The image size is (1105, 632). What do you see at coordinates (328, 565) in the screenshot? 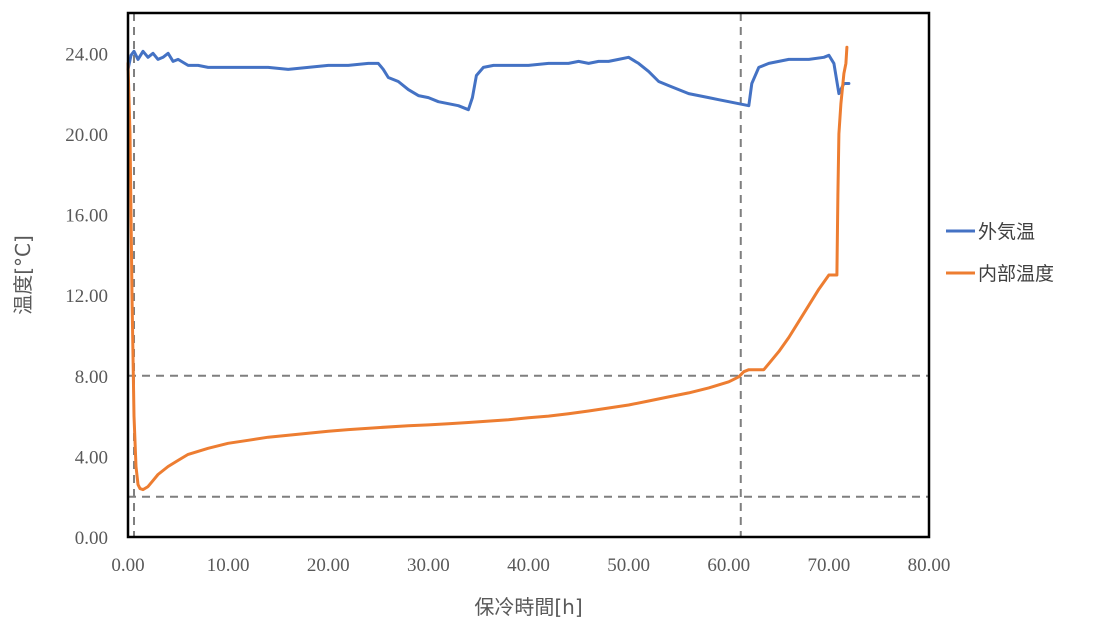
I see `x-tick-label: 20.00` at bounding box center [328, 565].